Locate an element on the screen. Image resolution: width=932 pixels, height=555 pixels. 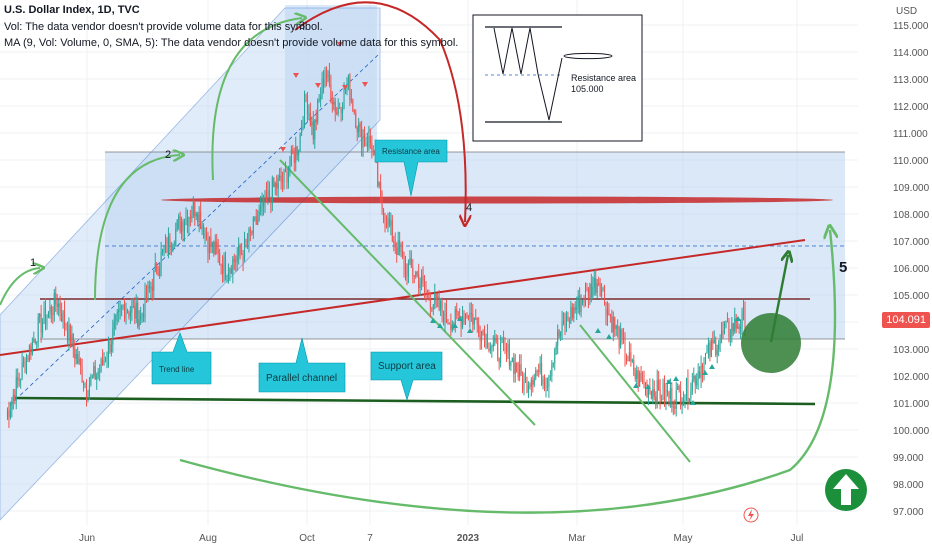
time-axis: Jun Aug Oct 7 2023 Mar May Jul is located at coordinates (441, 538).